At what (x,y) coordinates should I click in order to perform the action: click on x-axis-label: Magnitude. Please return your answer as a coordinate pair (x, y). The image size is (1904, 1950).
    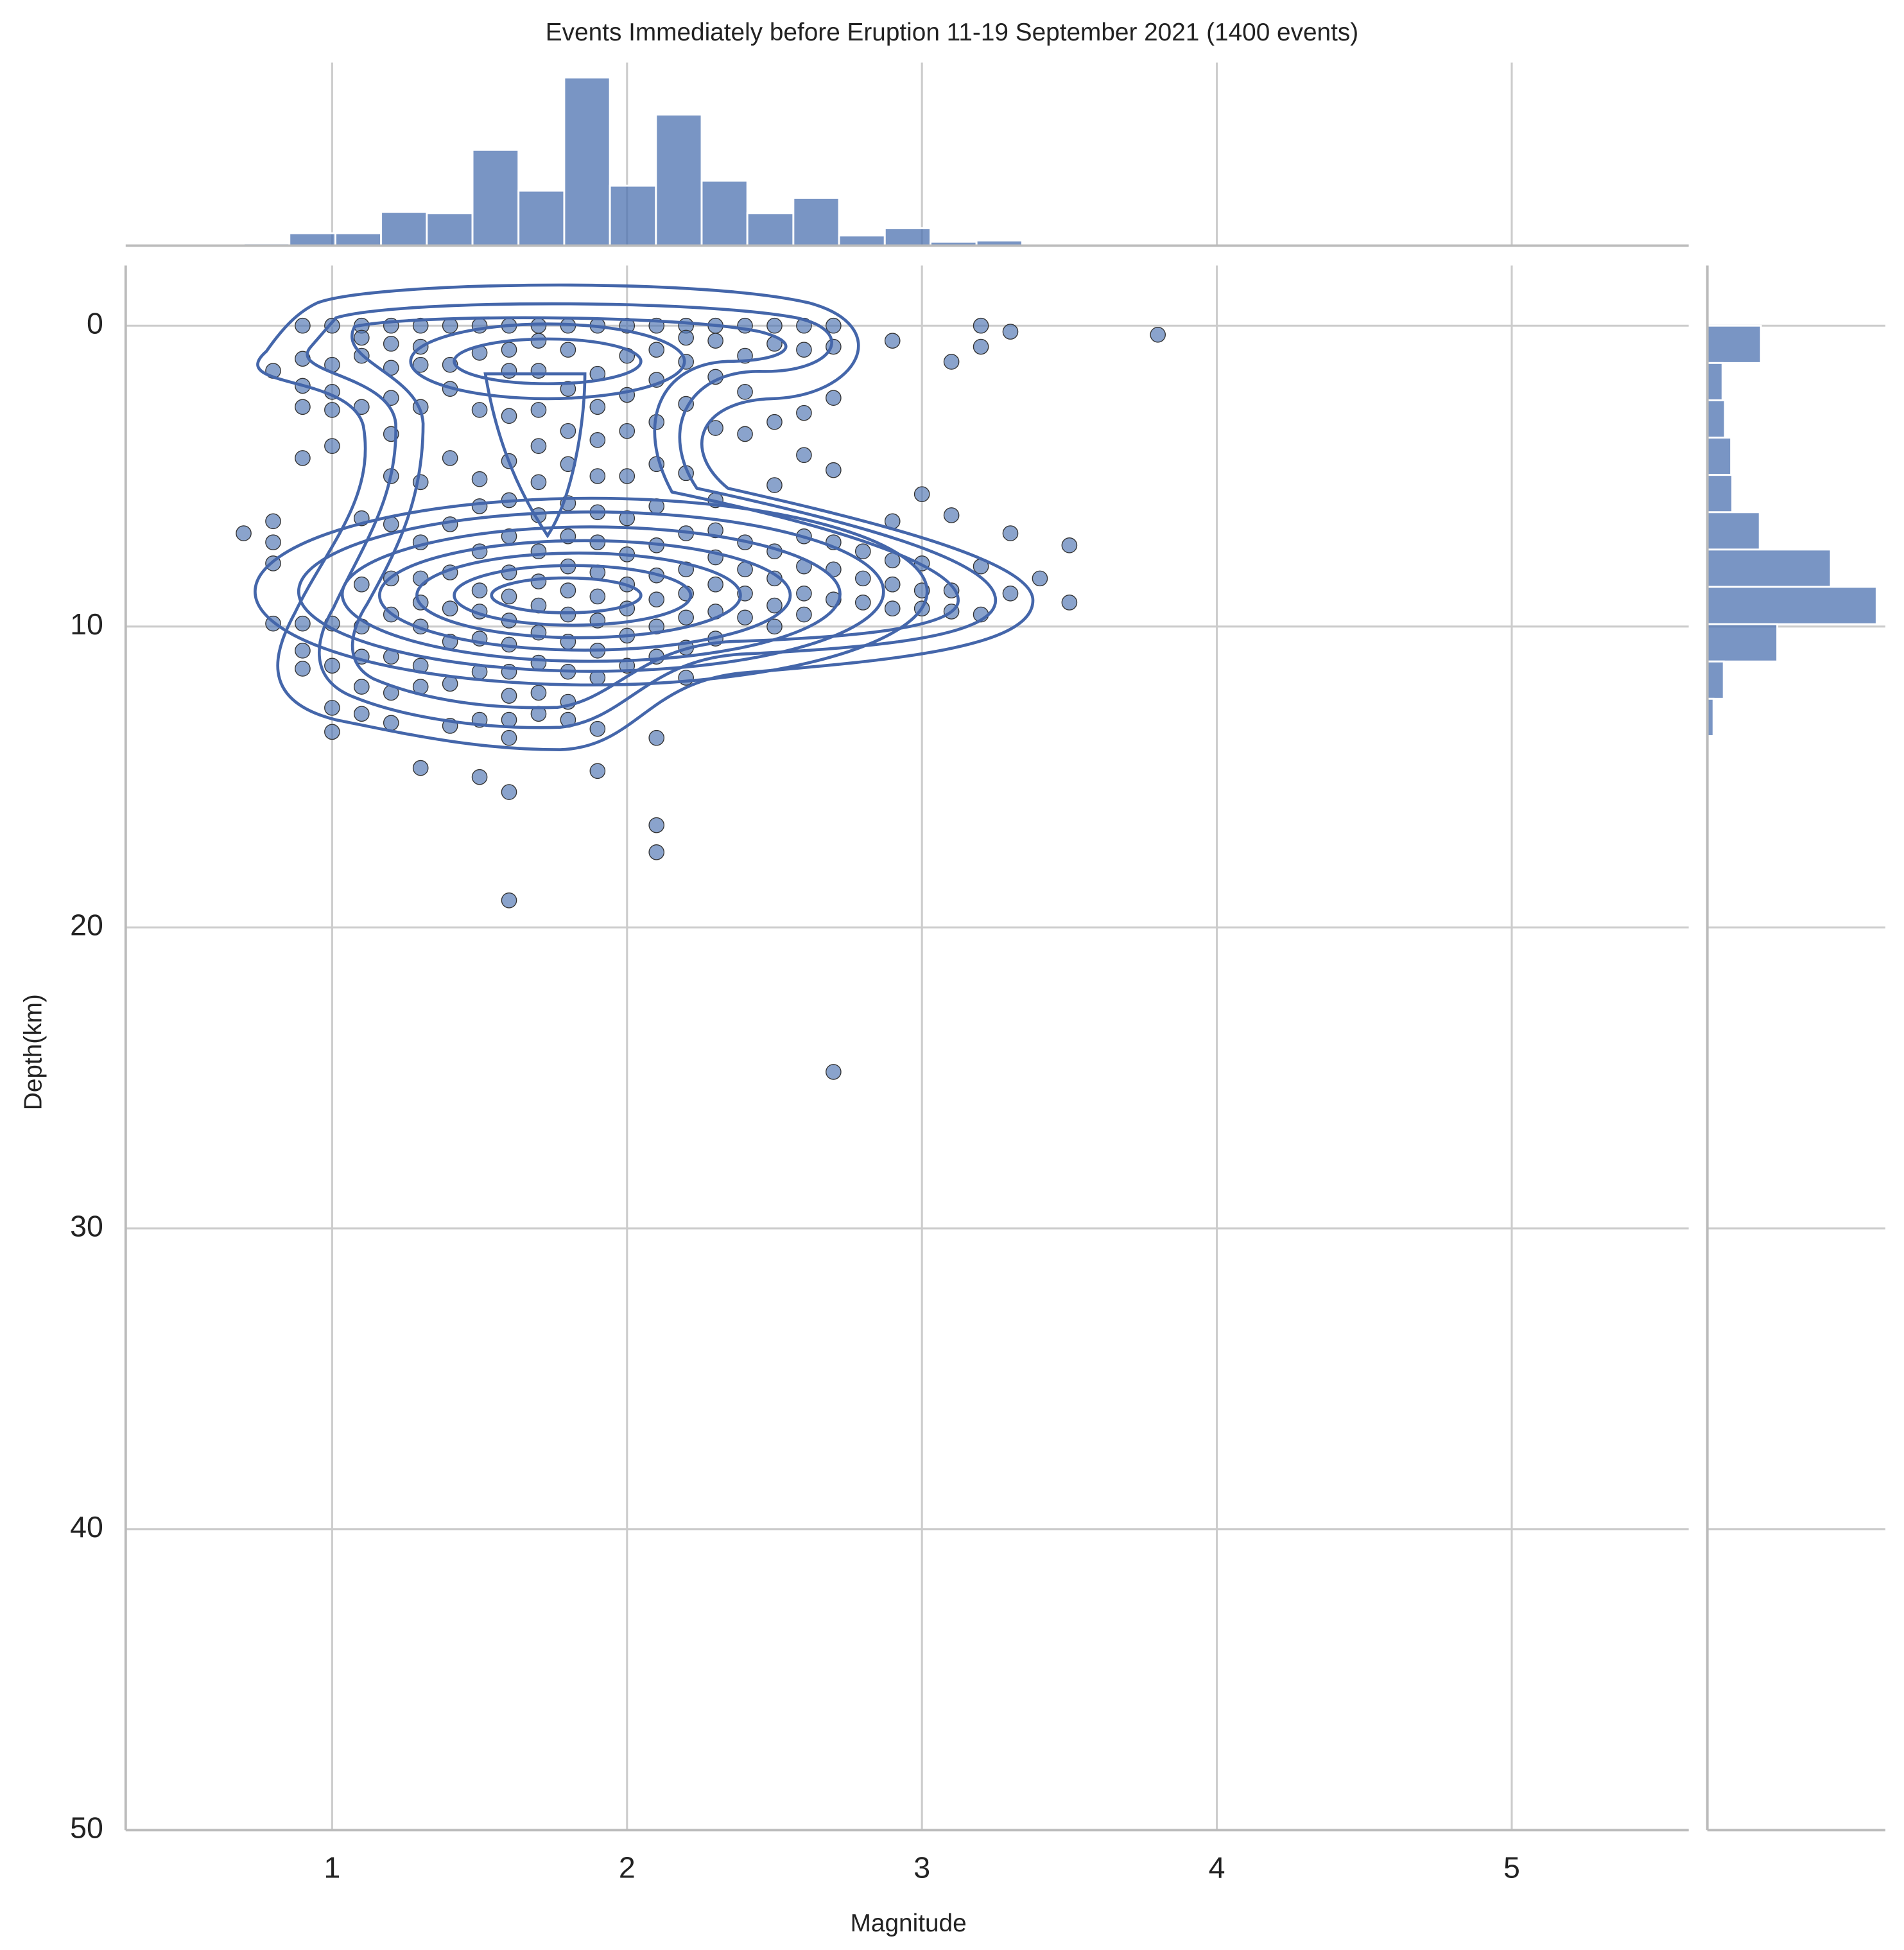
    Looking at the image, I should click on (909, 1924).